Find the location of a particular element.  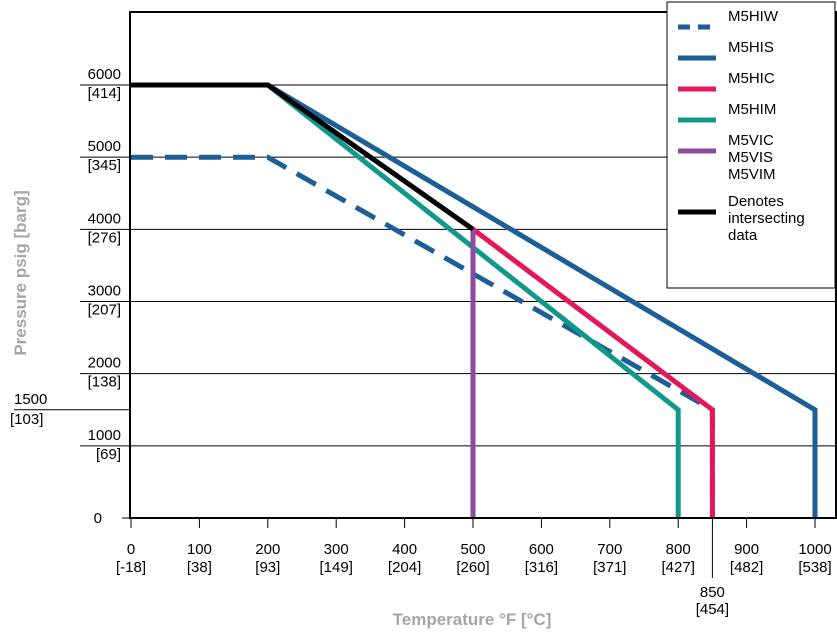

legend-label-denotes: Denotes is located at coordinates (756, 201).